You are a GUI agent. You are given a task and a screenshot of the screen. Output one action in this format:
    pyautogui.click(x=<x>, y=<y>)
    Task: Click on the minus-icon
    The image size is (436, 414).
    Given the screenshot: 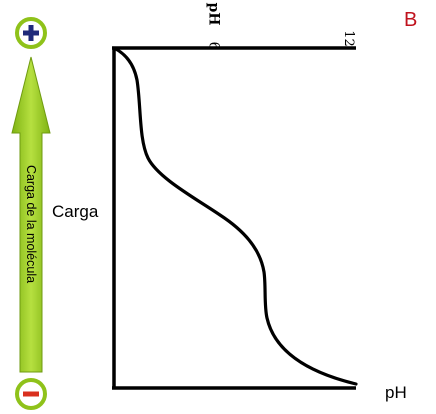 What is the action you would take?
    pyautogui.click(x=31, y=394)
    